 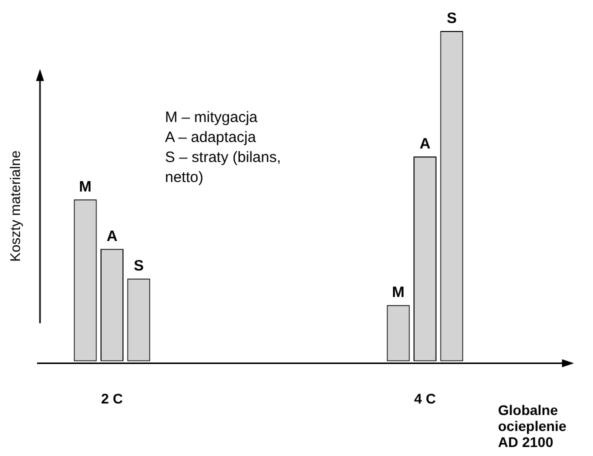 I want to click on annotation: S – straty (bilans, netto), so click(x=223, y=168).